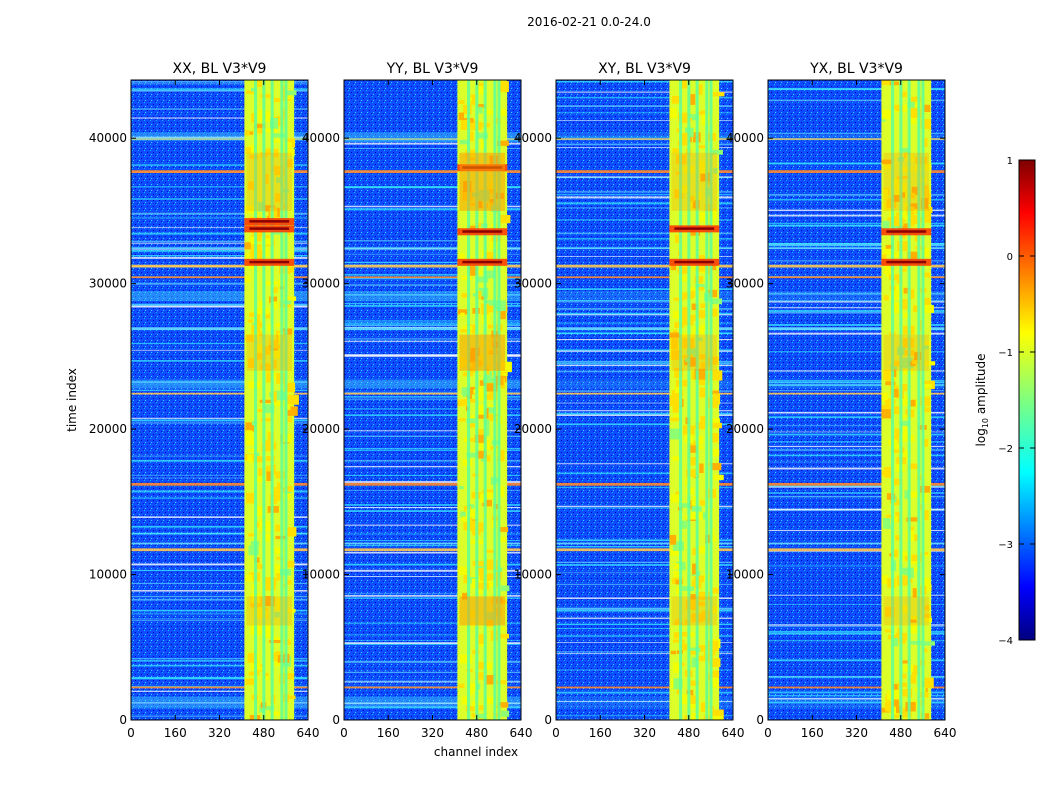  What do you see at coordinates (108, 429) in the screenshot?
I see `y-tick-label: 20000` at bounding box center [108, 429].